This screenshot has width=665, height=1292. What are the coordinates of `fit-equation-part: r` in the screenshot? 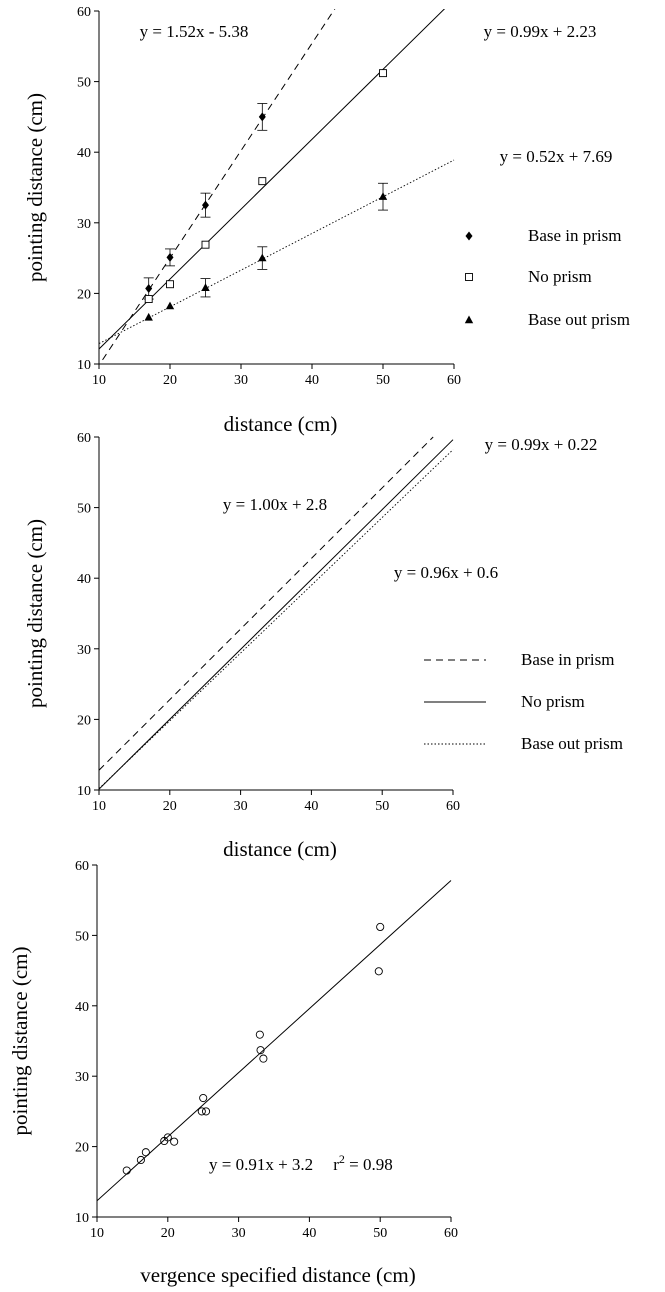 It's located at (336, 1164).